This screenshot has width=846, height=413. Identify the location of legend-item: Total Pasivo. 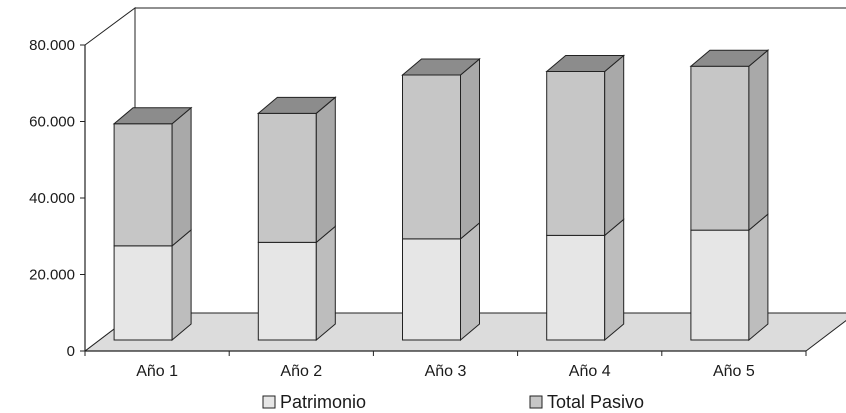
(586, 402).